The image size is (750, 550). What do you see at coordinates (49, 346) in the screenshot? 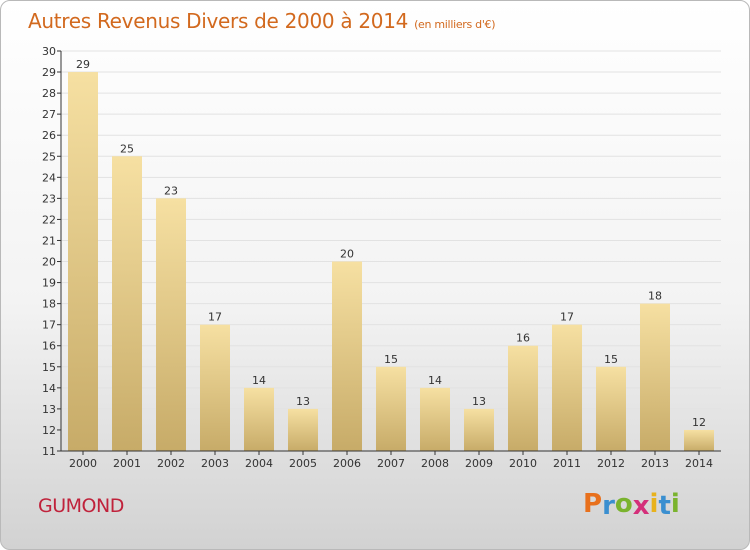
I see `y-tick-label: 16` at bounding box center [49, 346].